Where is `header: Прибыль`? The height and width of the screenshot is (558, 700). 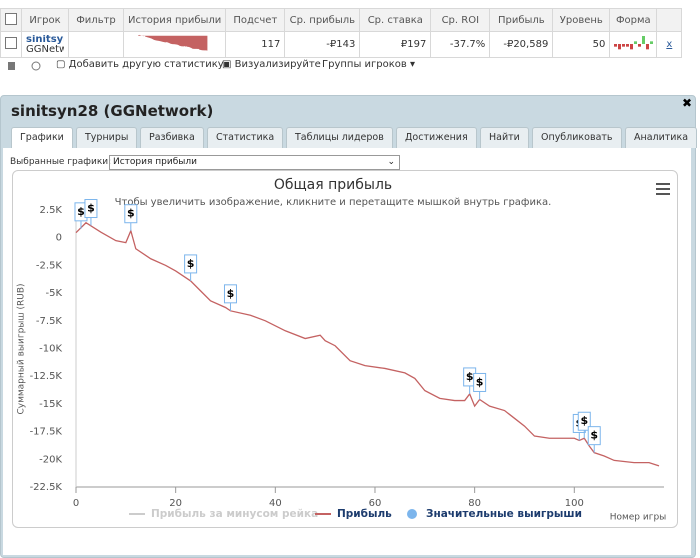 header: Прибыль is located at coordinates (521, 20).